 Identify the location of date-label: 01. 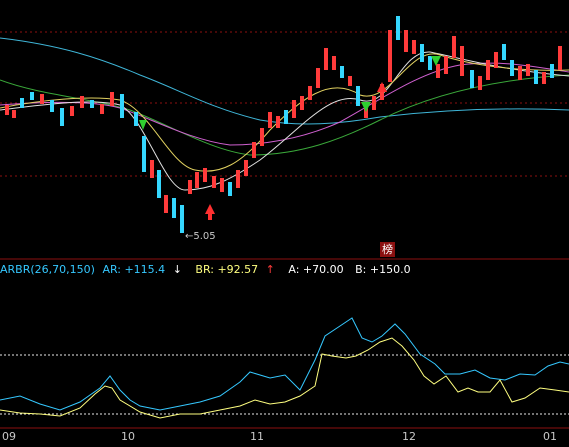
(550, 436).